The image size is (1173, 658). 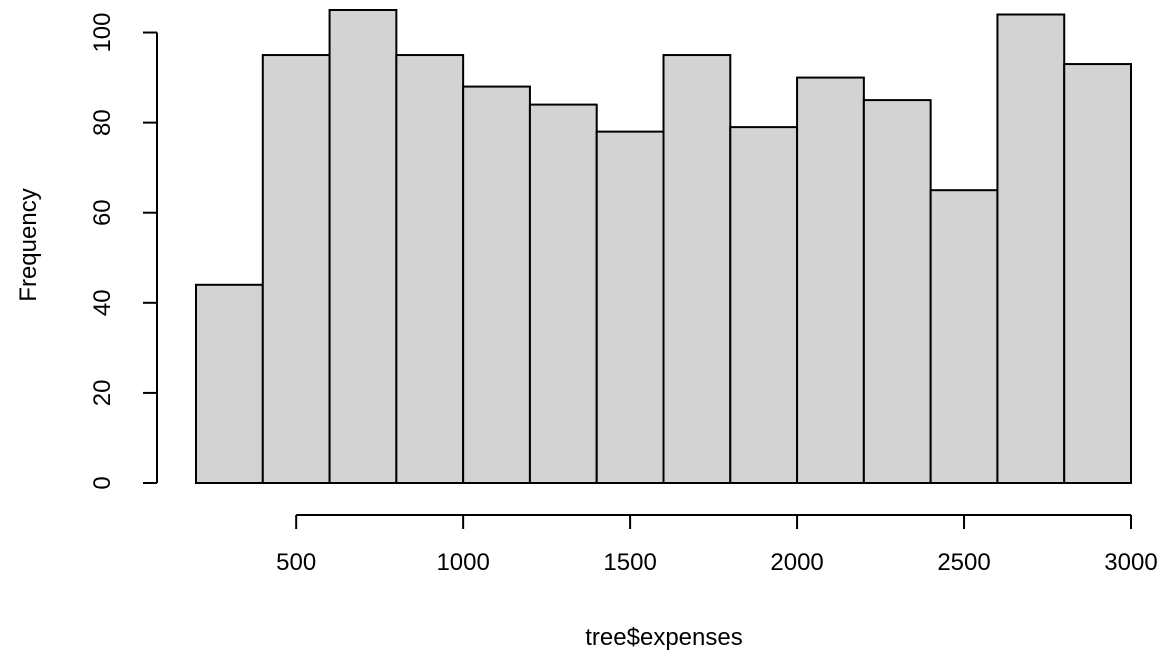 I want to click on x-tick-label: 1000, so click(x=462, y=562).